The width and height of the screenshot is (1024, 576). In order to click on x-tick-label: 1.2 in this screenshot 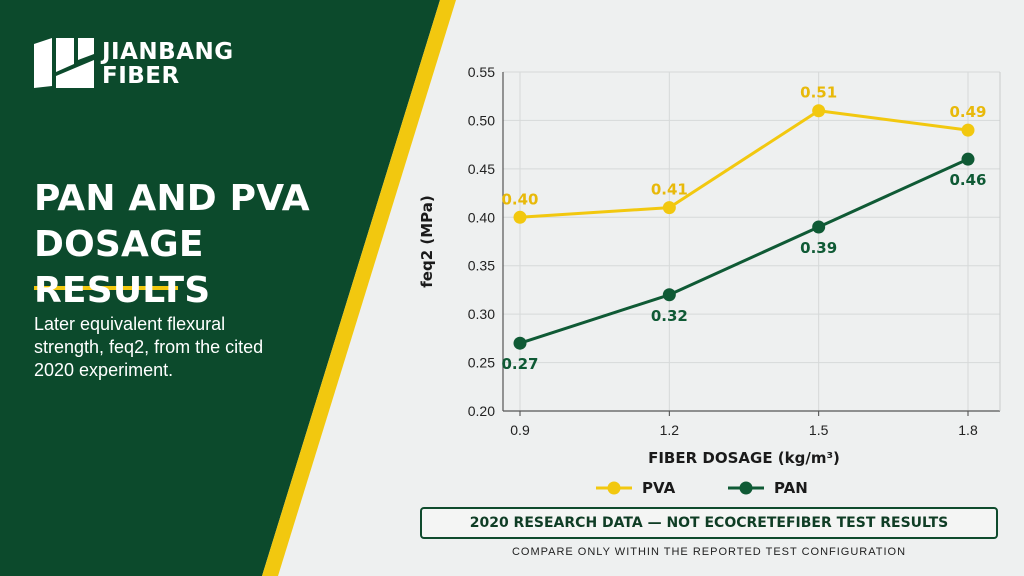, I will do `click(670, 430)`.